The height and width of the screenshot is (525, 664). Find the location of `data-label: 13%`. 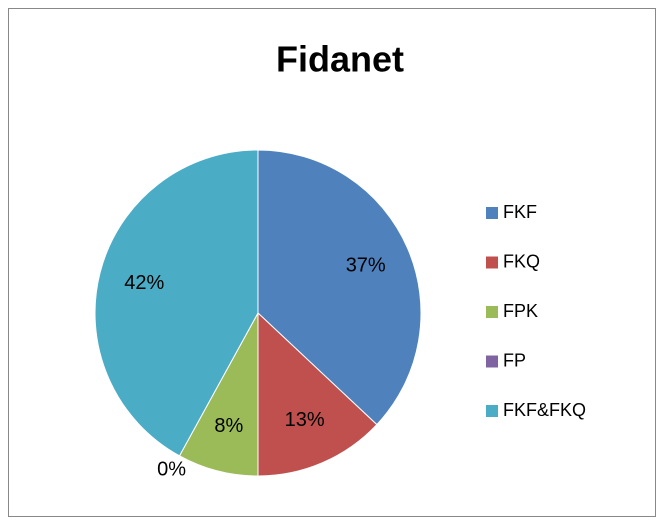

data-label: 13% is located at coordinates (305, 420).